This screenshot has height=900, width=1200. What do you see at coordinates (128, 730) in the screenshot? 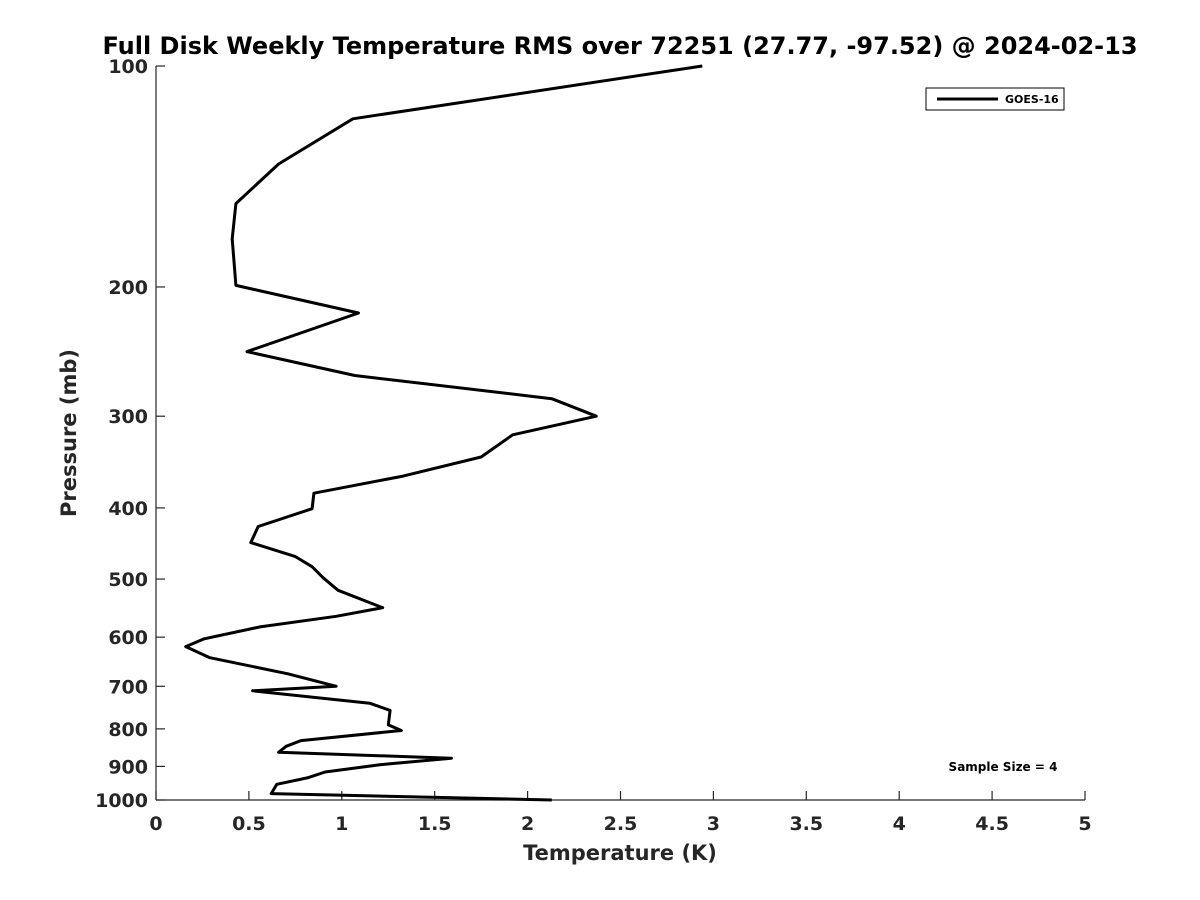
I see `y-tick-label: 800` at bounding box center [128, 730].